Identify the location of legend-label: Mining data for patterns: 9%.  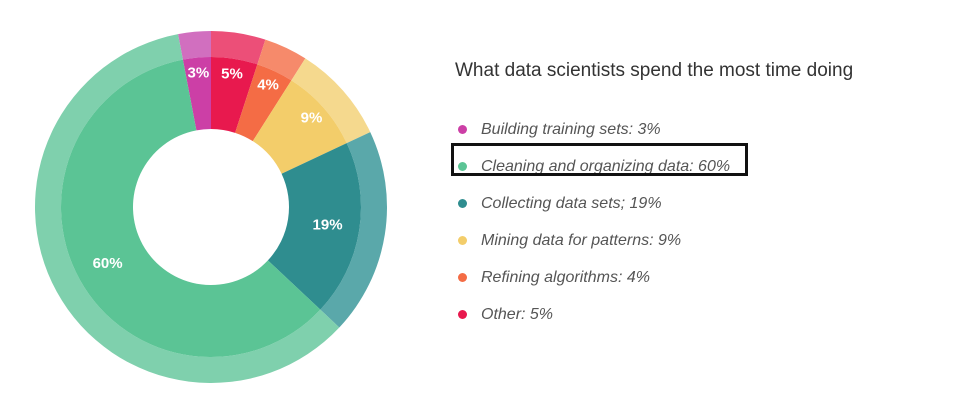
(581, 240).